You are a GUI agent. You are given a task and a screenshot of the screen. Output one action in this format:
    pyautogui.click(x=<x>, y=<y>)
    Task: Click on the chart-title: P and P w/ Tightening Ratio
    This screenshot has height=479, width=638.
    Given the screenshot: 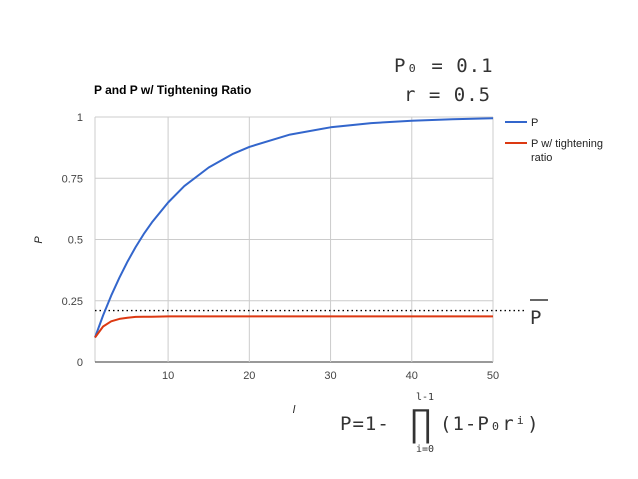 What is the action you would take?
    pyautogui.click(x=172, y=90)
    